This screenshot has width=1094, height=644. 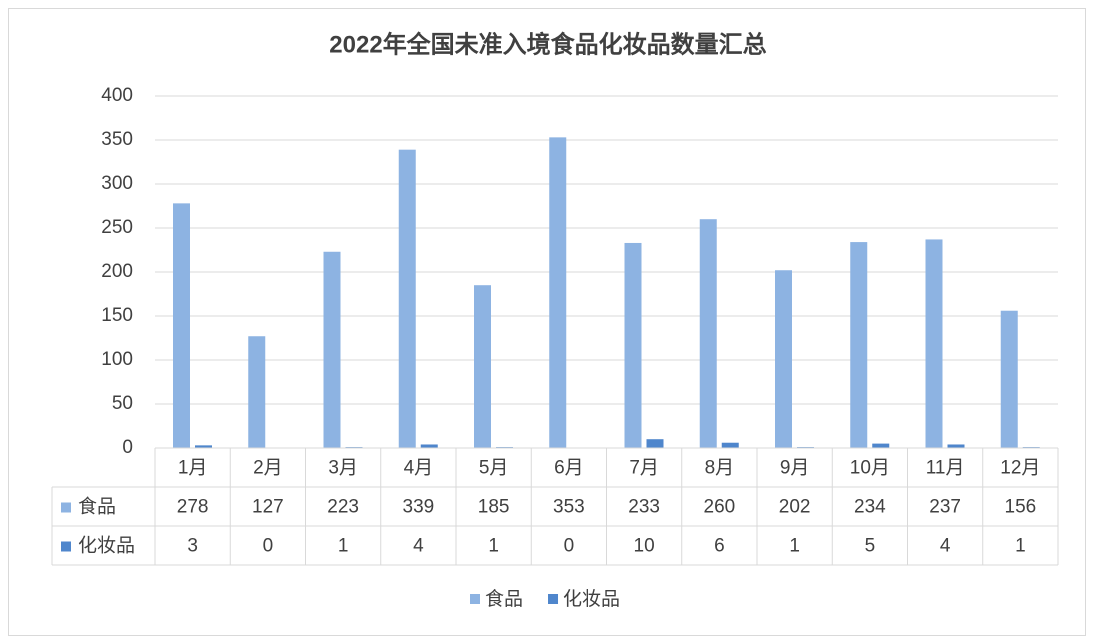 What do you see at coordinates (720, 507) in the screenshot?
I see `table-cell: 260` at bounding box center [720, 507].